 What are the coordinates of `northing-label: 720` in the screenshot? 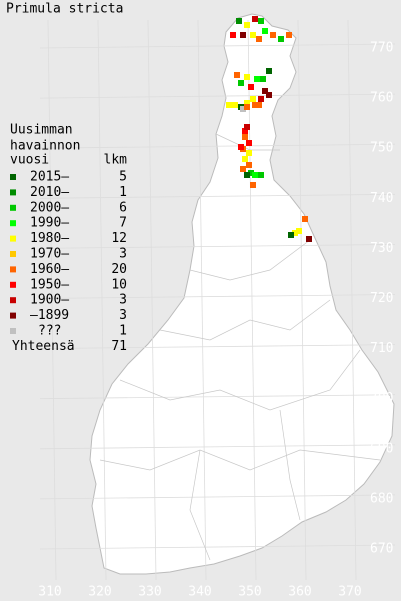 It's located at (381, 298).